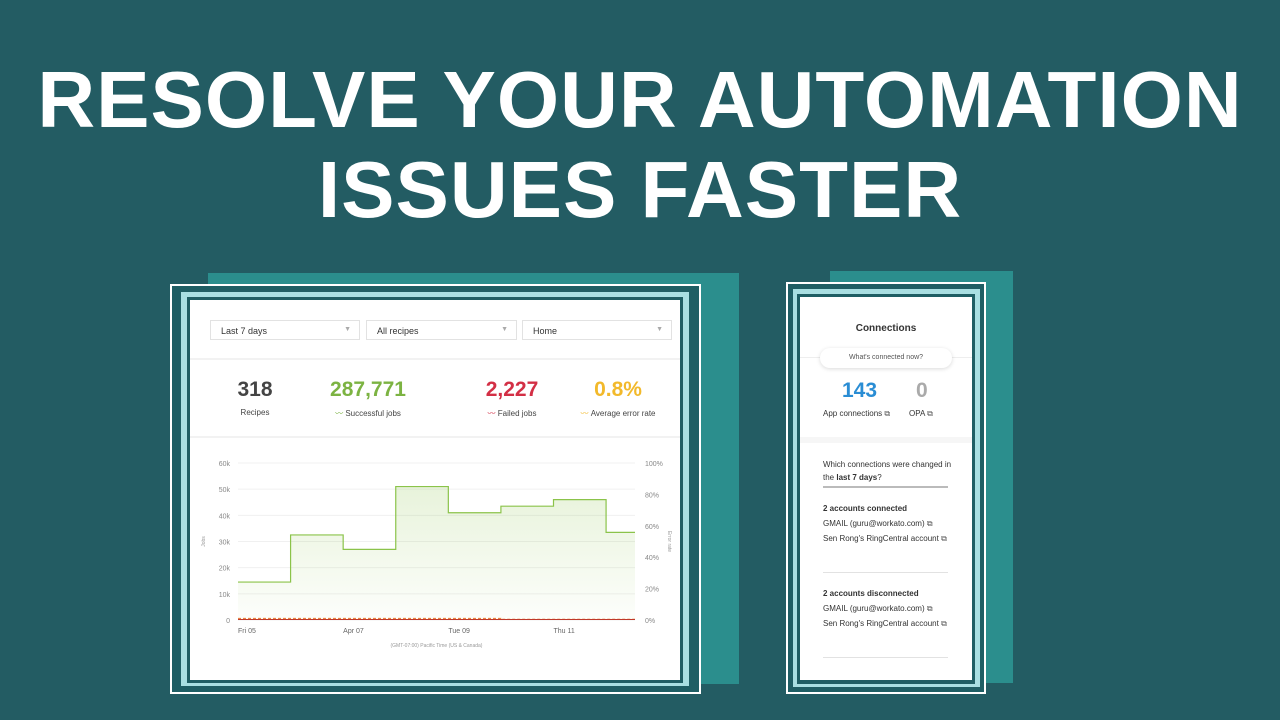  I want to click on opa-count: 0, so click(922, 390).